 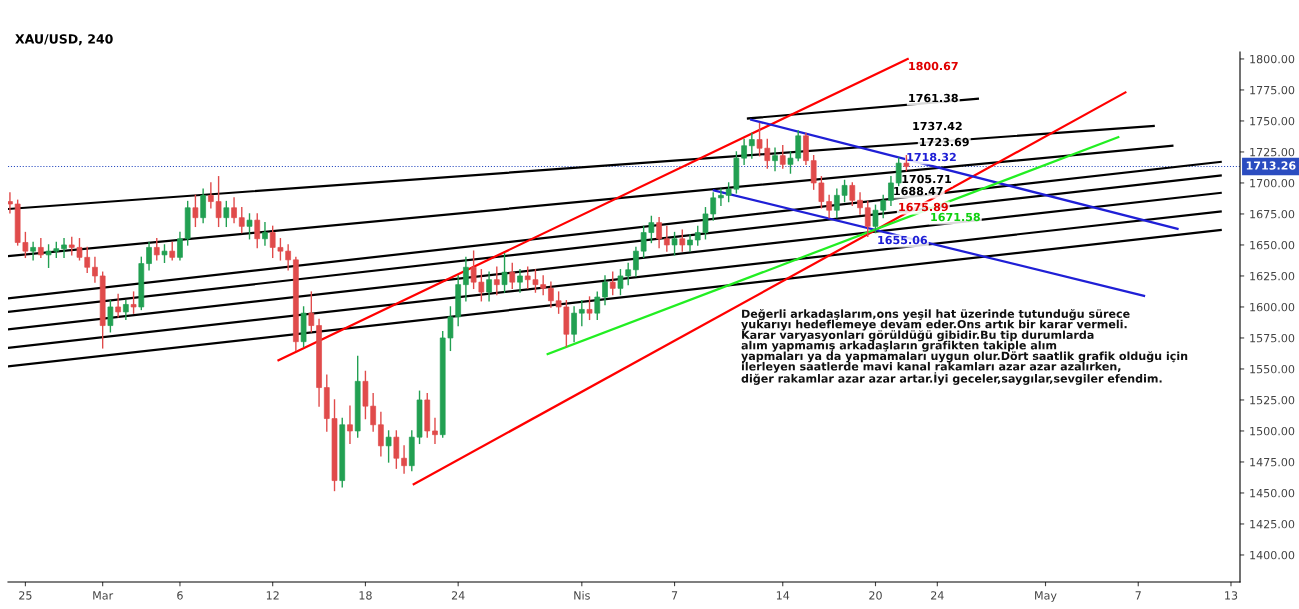 I want to click on y-tick-label: 1500.00, so click(x=1272, y=431).